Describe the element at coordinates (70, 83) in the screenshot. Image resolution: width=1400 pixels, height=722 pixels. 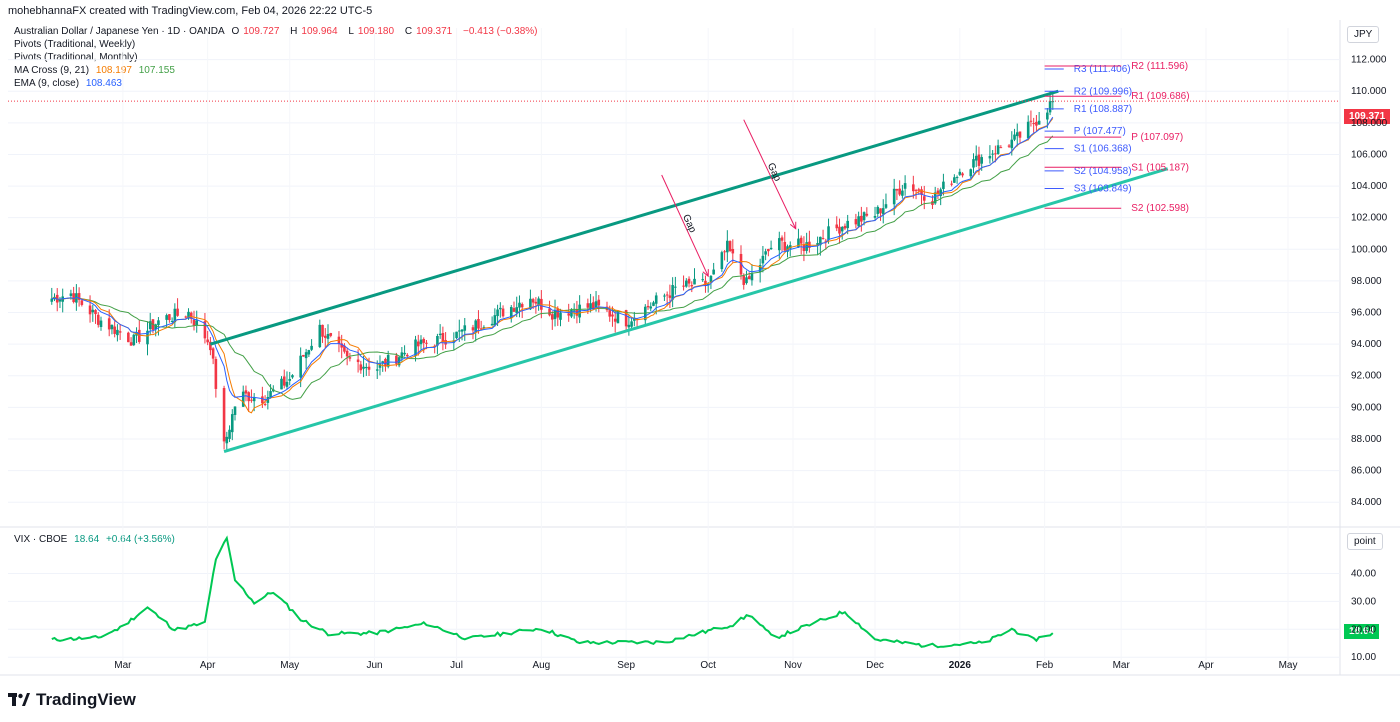
I see `legend-ema: EMA (9, close) 108.463` at that location.